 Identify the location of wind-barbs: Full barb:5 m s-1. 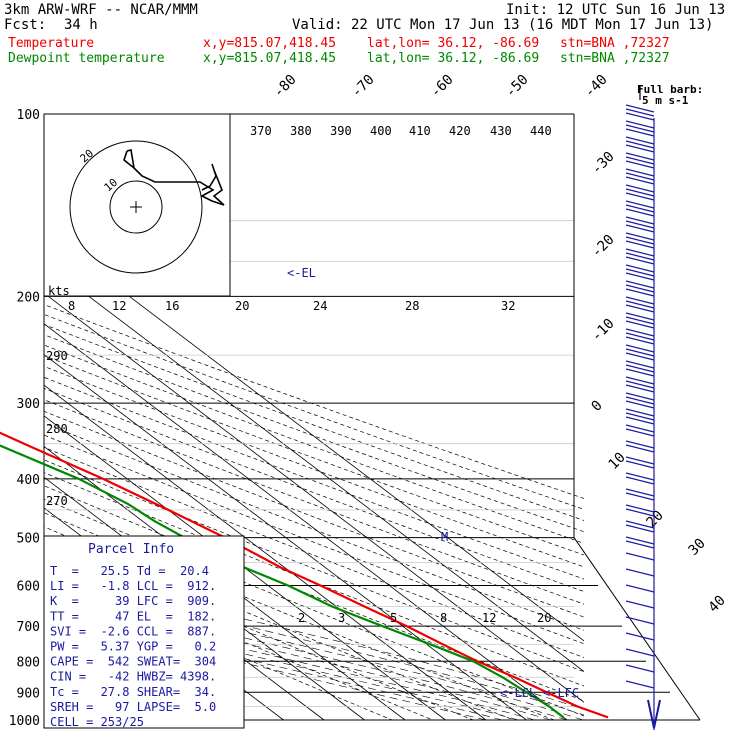
(664, 406).